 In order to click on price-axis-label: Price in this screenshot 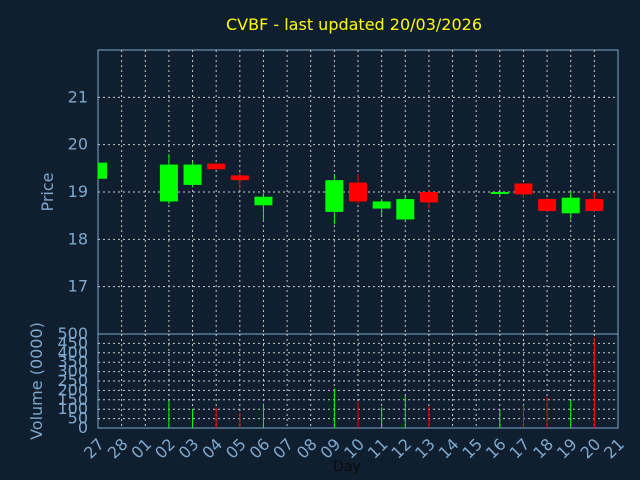, I will do `click(47, 191)`.